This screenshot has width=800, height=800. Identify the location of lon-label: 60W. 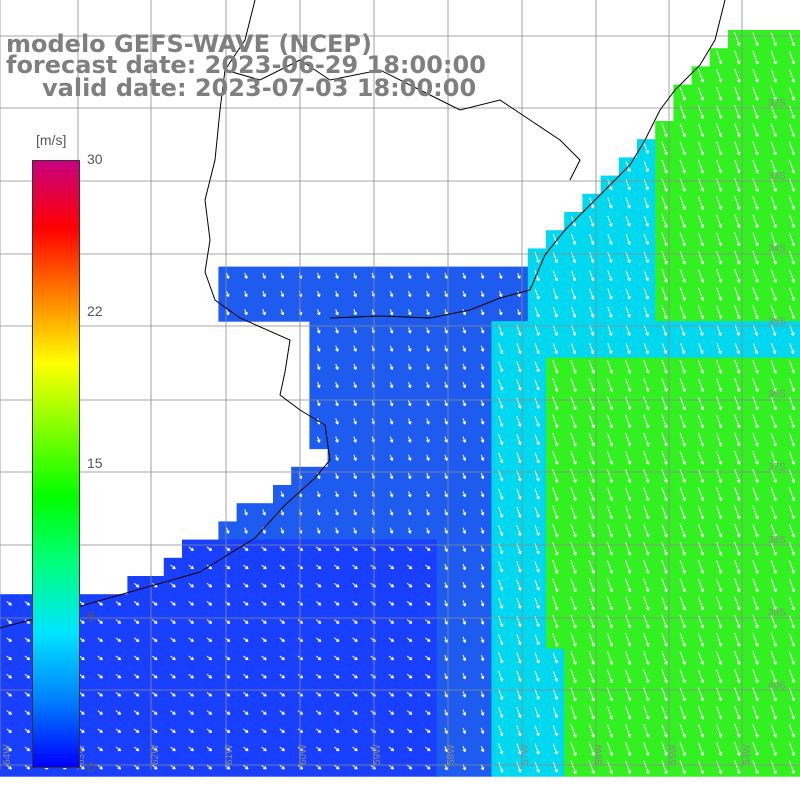
(303, 754).